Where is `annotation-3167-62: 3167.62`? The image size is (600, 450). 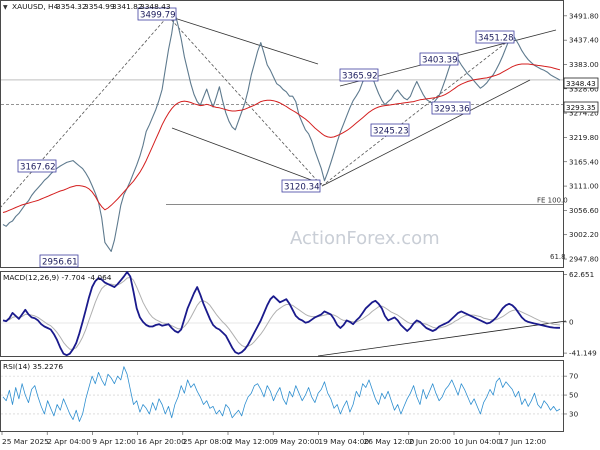 annotation-3167-62: 3167.62 is located at coordinates (37, 166).